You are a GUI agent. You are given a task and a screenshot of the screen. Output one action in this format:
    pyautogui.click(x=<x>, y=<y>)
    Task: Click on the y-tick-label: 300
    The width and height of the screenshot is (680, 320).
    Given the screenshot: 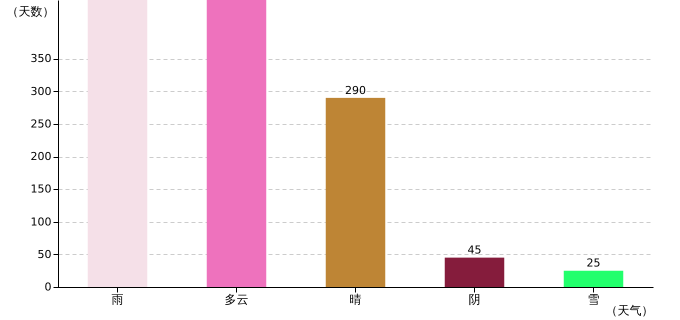 What is the action you would take?
    pyautogui.click(x=41, y=91)
    